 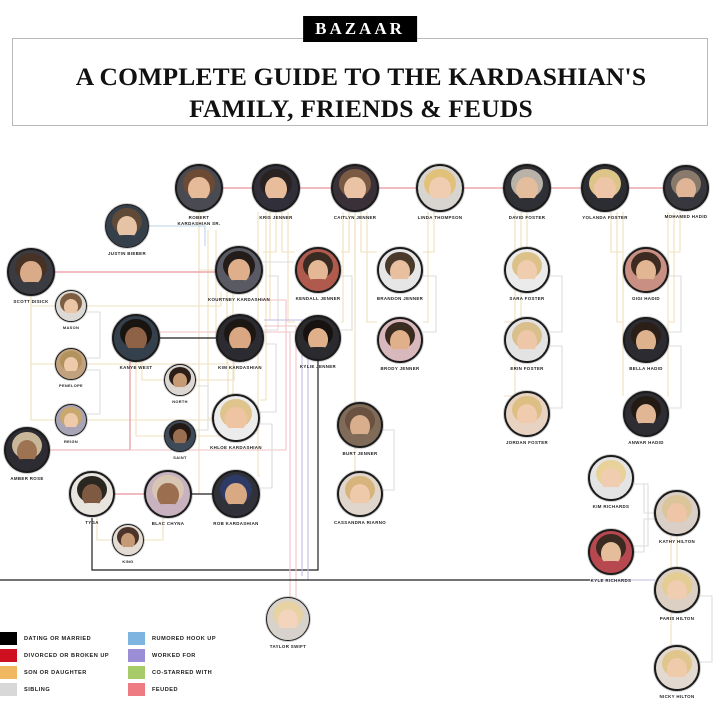 What do you see at coordinates (440, 192) in the screenshot?
I see `person-node-linda: LINDA THOMPSON` at bounding box center [440, 192].